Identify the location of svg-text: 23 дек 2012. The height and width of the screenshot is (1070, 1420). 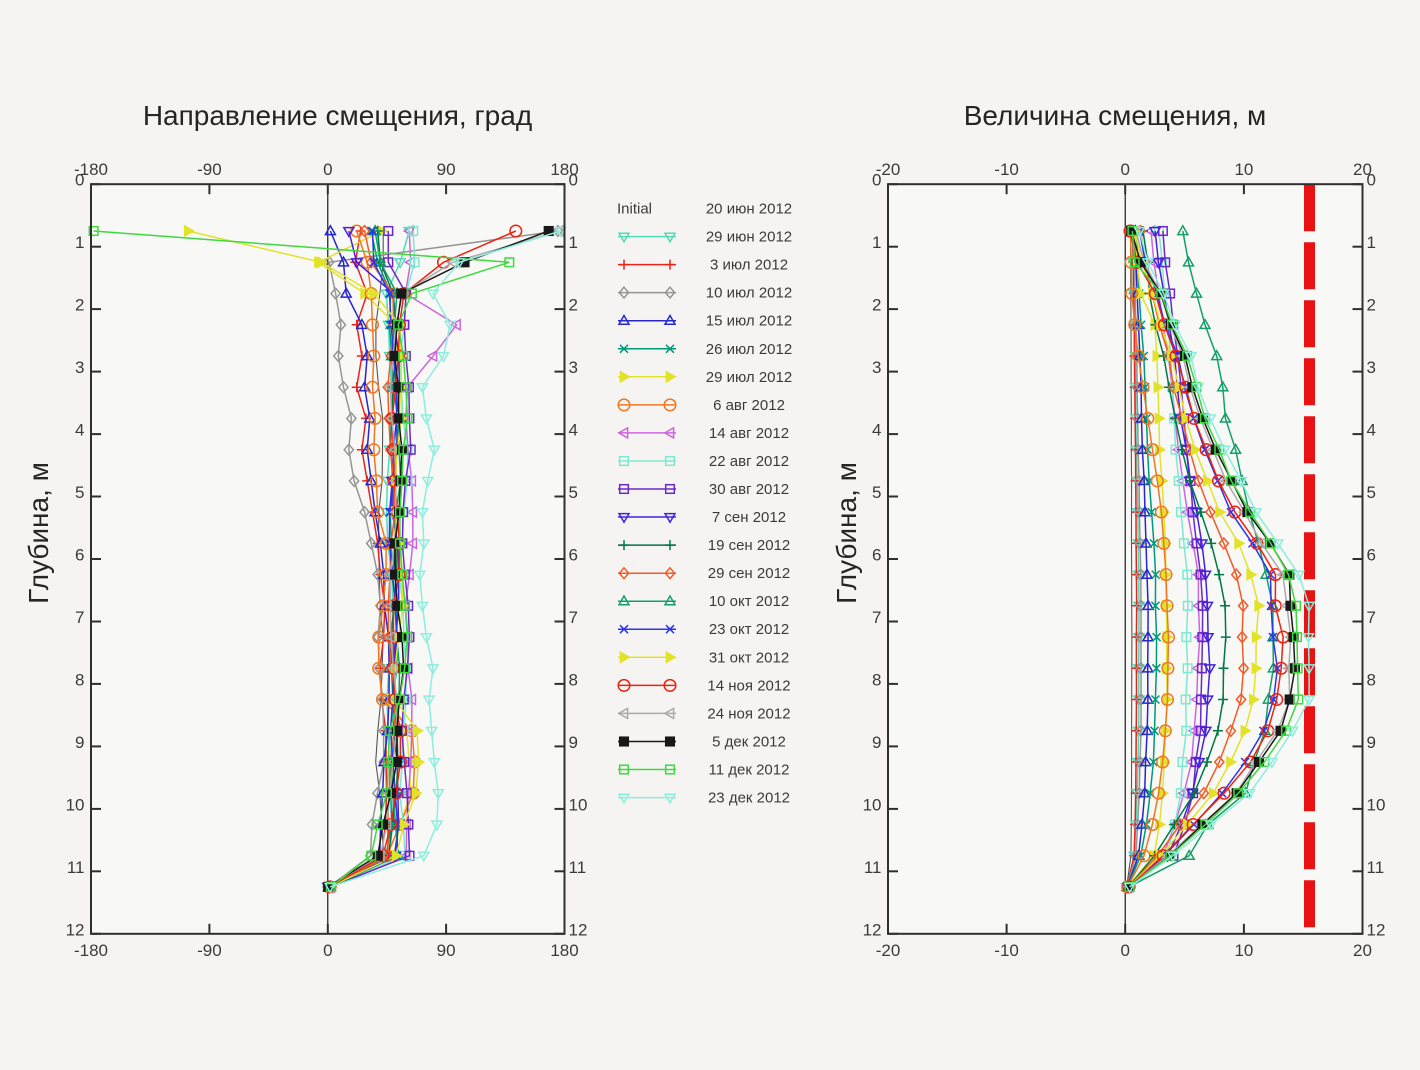
(749, 798).